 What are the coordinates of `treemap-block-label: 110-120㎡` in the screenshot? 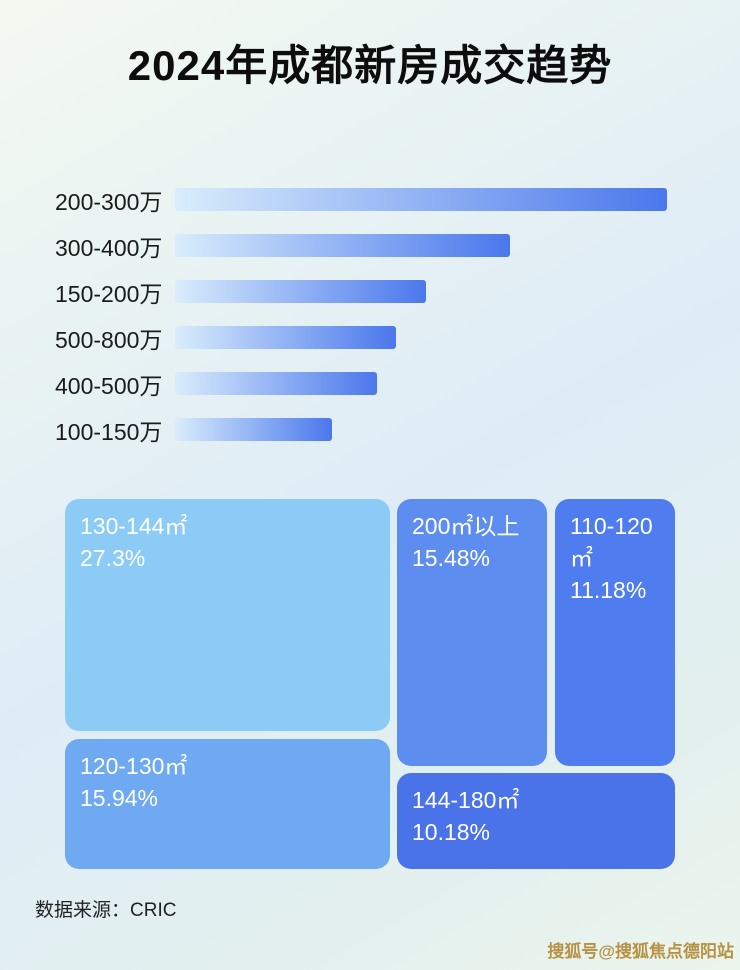 It's located at (611, 541).